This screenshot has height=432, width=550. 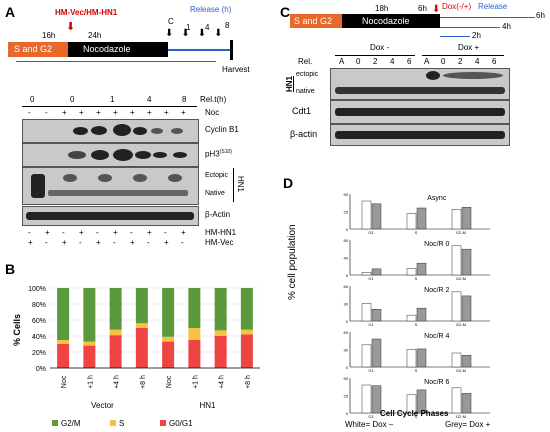 What do you see at coordinates (307, 74) in the screenshot?
I see `ectopic-label-c: ectopic` at bounding box center [307, 74].